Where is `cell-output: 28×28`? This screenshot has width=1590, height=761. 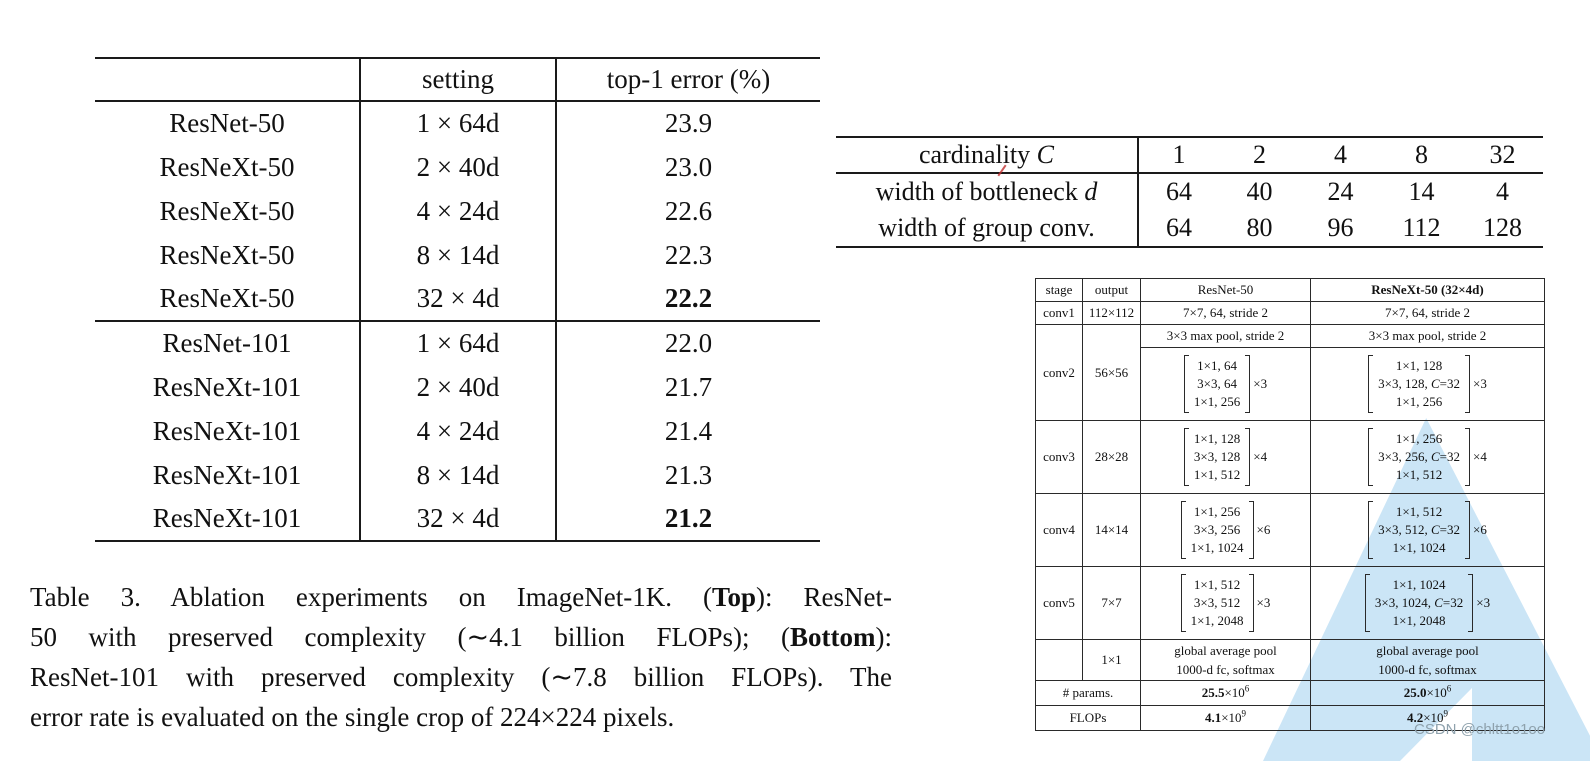 cell-output: 28×28 is located at coordinates (1111, 457).